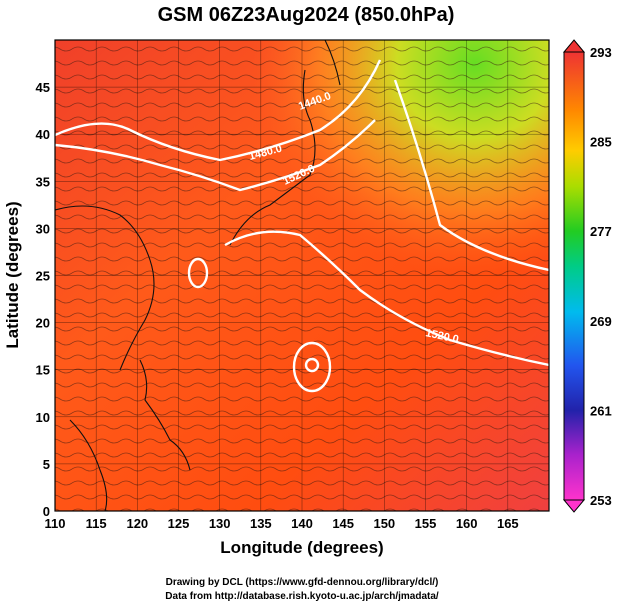  Describe the element at coordinates (46, 464) in the screenshot. I see `y-tick-label: 5` at that location.